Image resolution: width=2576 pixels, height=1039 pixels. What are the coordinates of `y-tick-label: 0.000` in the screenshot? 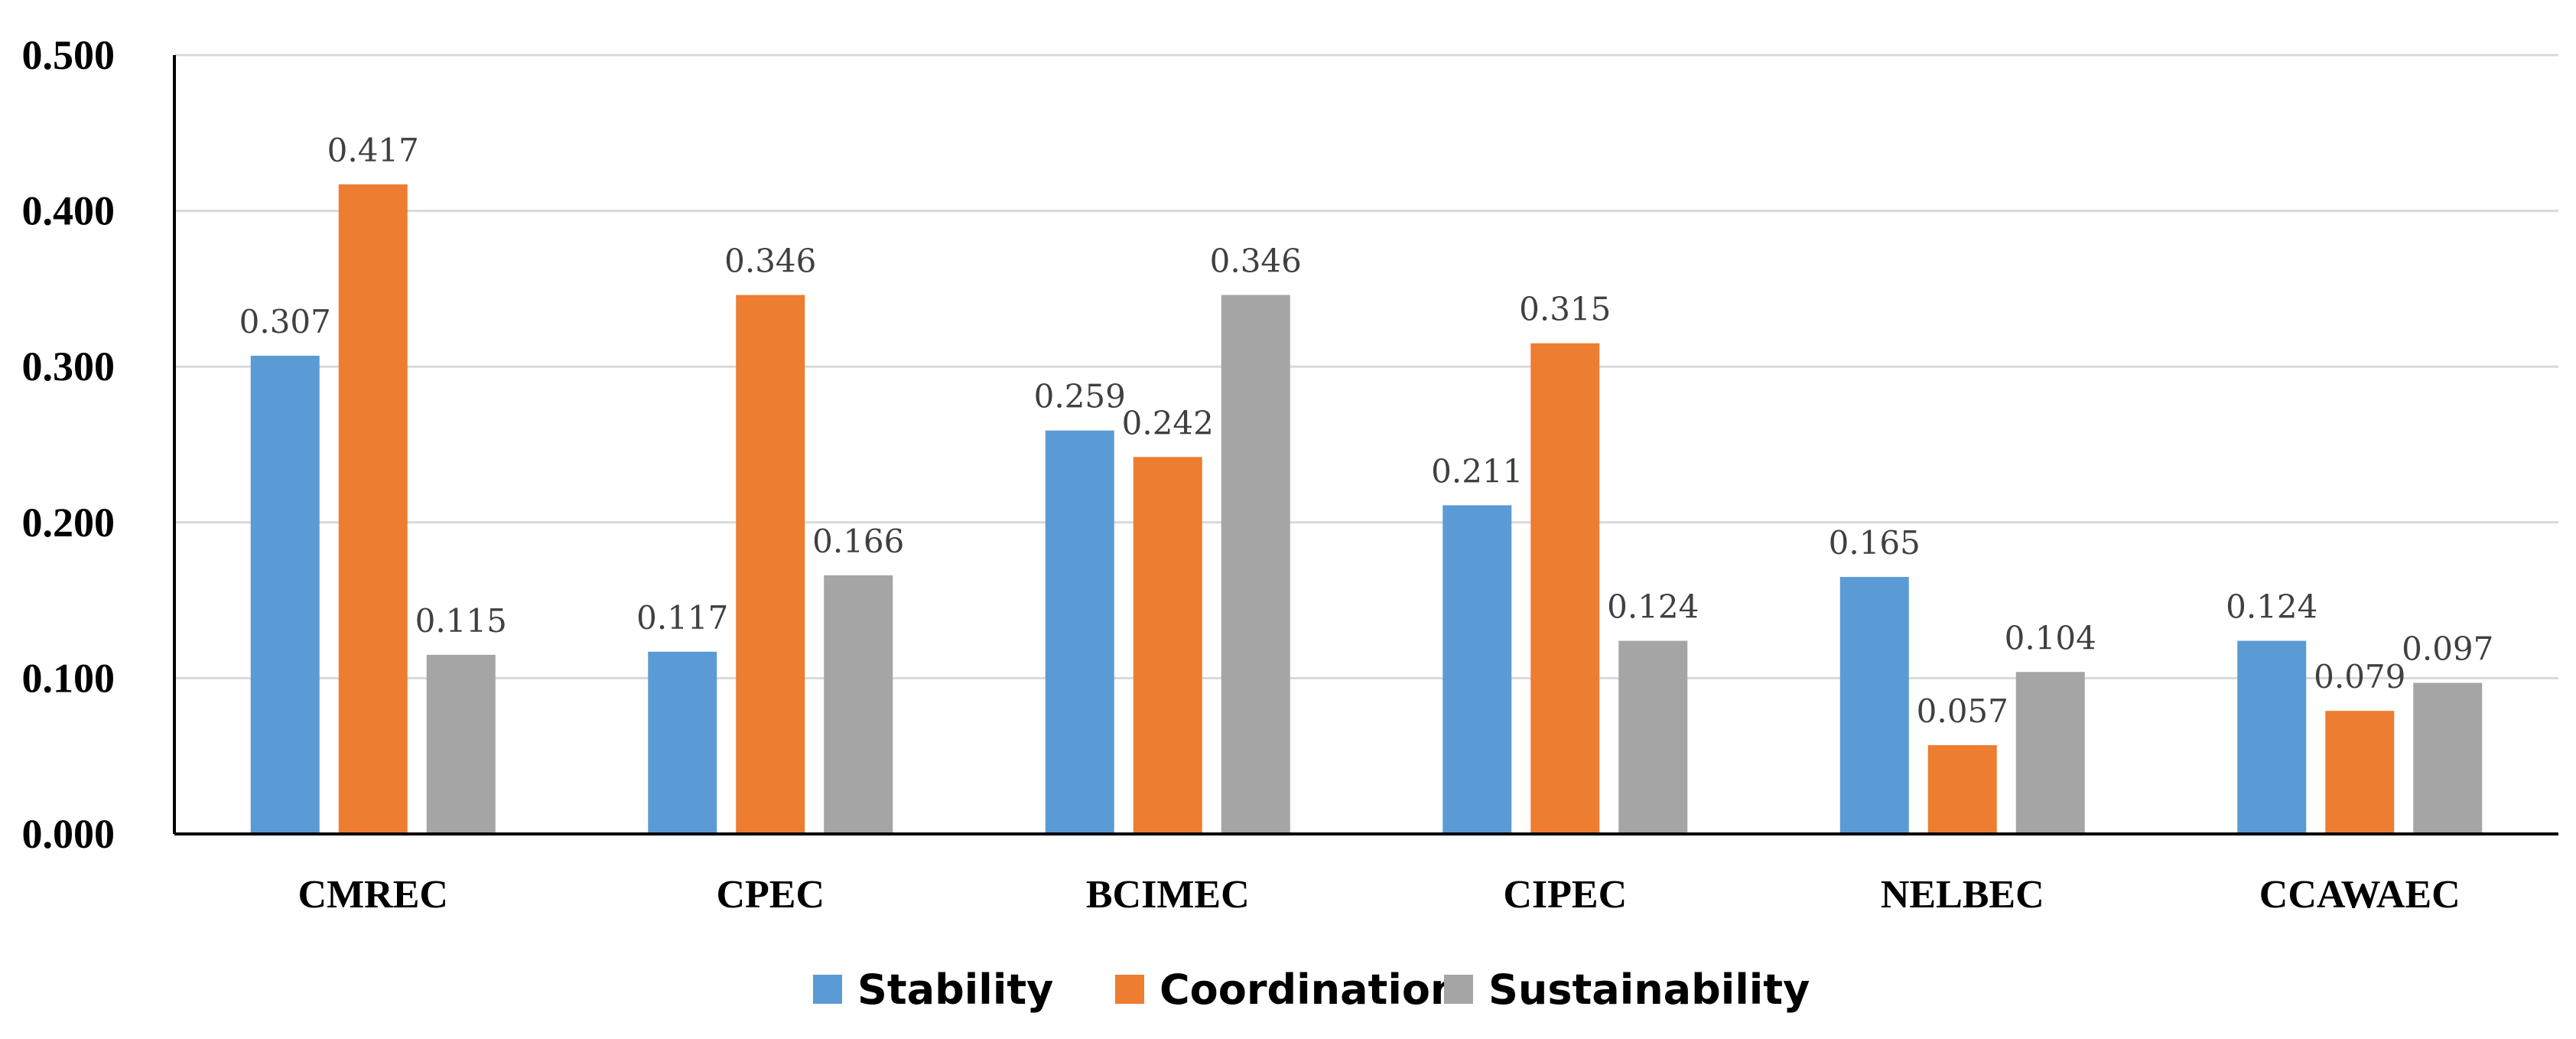 It's located at (68, 834).